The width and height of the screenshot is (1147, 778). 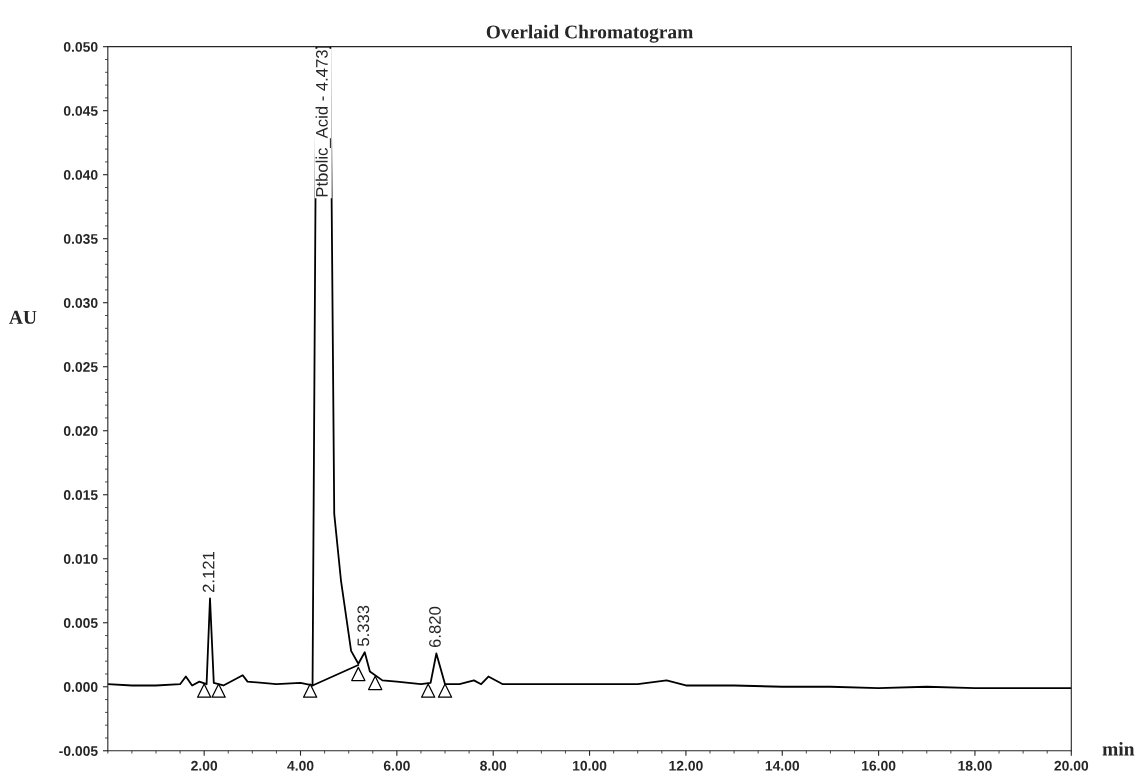 I want to click on x-tick-label: 12.00, so click(x=686, y=765).